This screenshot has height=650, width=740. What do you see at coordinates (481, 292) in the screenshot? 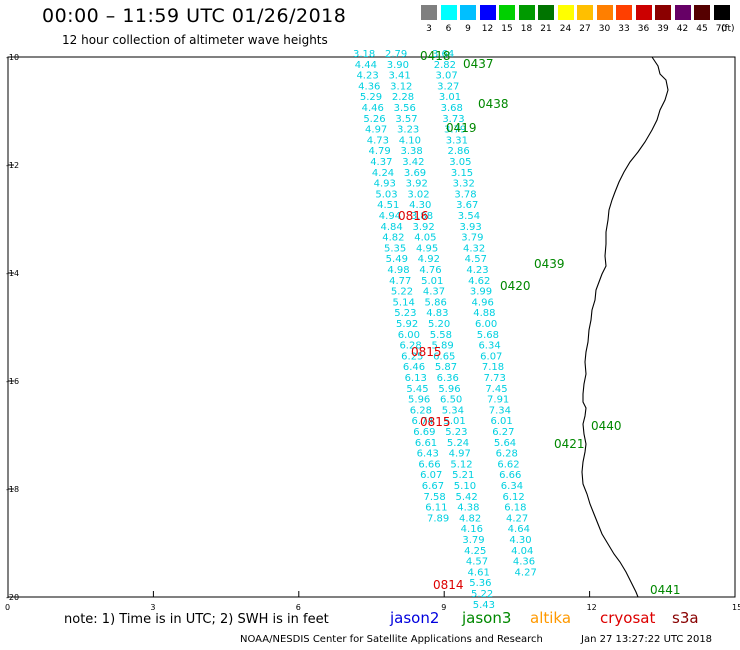
I see `wave-height-value: 3.99` at bounding box center [481, 292].